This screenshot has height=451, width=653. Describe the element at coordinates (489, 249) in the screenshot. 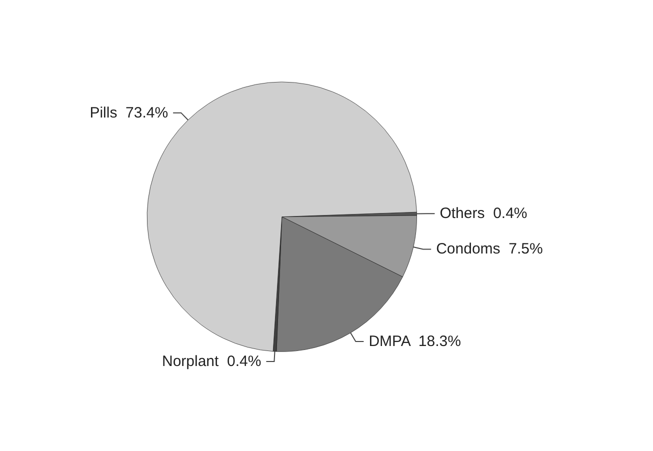

I see `slice-label: Condoms 7.5%` at that location.